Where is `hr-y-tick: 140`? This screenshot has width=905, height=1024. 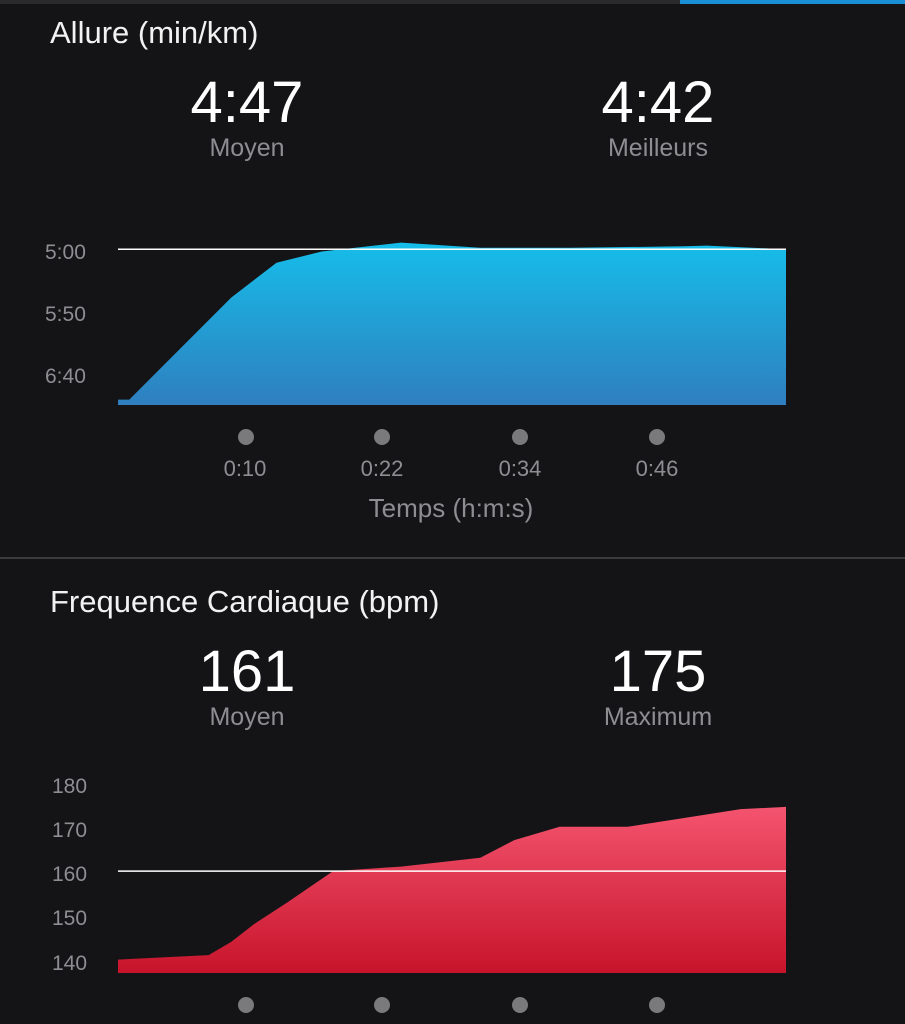
hr-y-tick: 140 is located at coordinates (70, 963).